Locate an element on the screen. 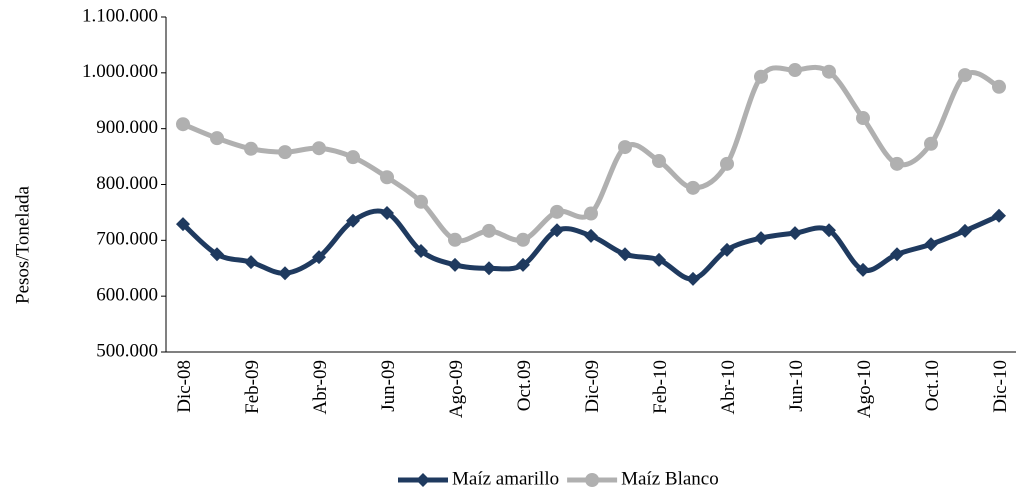 The image size is (1018, 495). x-tick-label: Oct.09 is located at coordinates (524, 385).